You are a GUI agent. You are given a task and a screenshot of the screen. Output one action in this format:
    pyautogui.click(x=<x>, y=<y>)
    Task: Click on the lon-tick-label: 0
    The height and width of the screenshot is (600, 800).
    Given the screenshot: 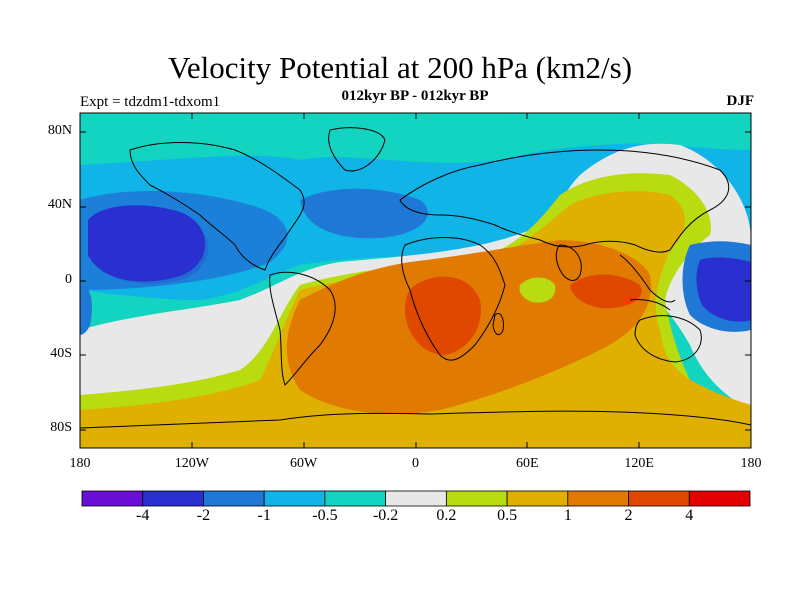 What is the action you would take?
    pyautogui.click(x=415, y=463)
    